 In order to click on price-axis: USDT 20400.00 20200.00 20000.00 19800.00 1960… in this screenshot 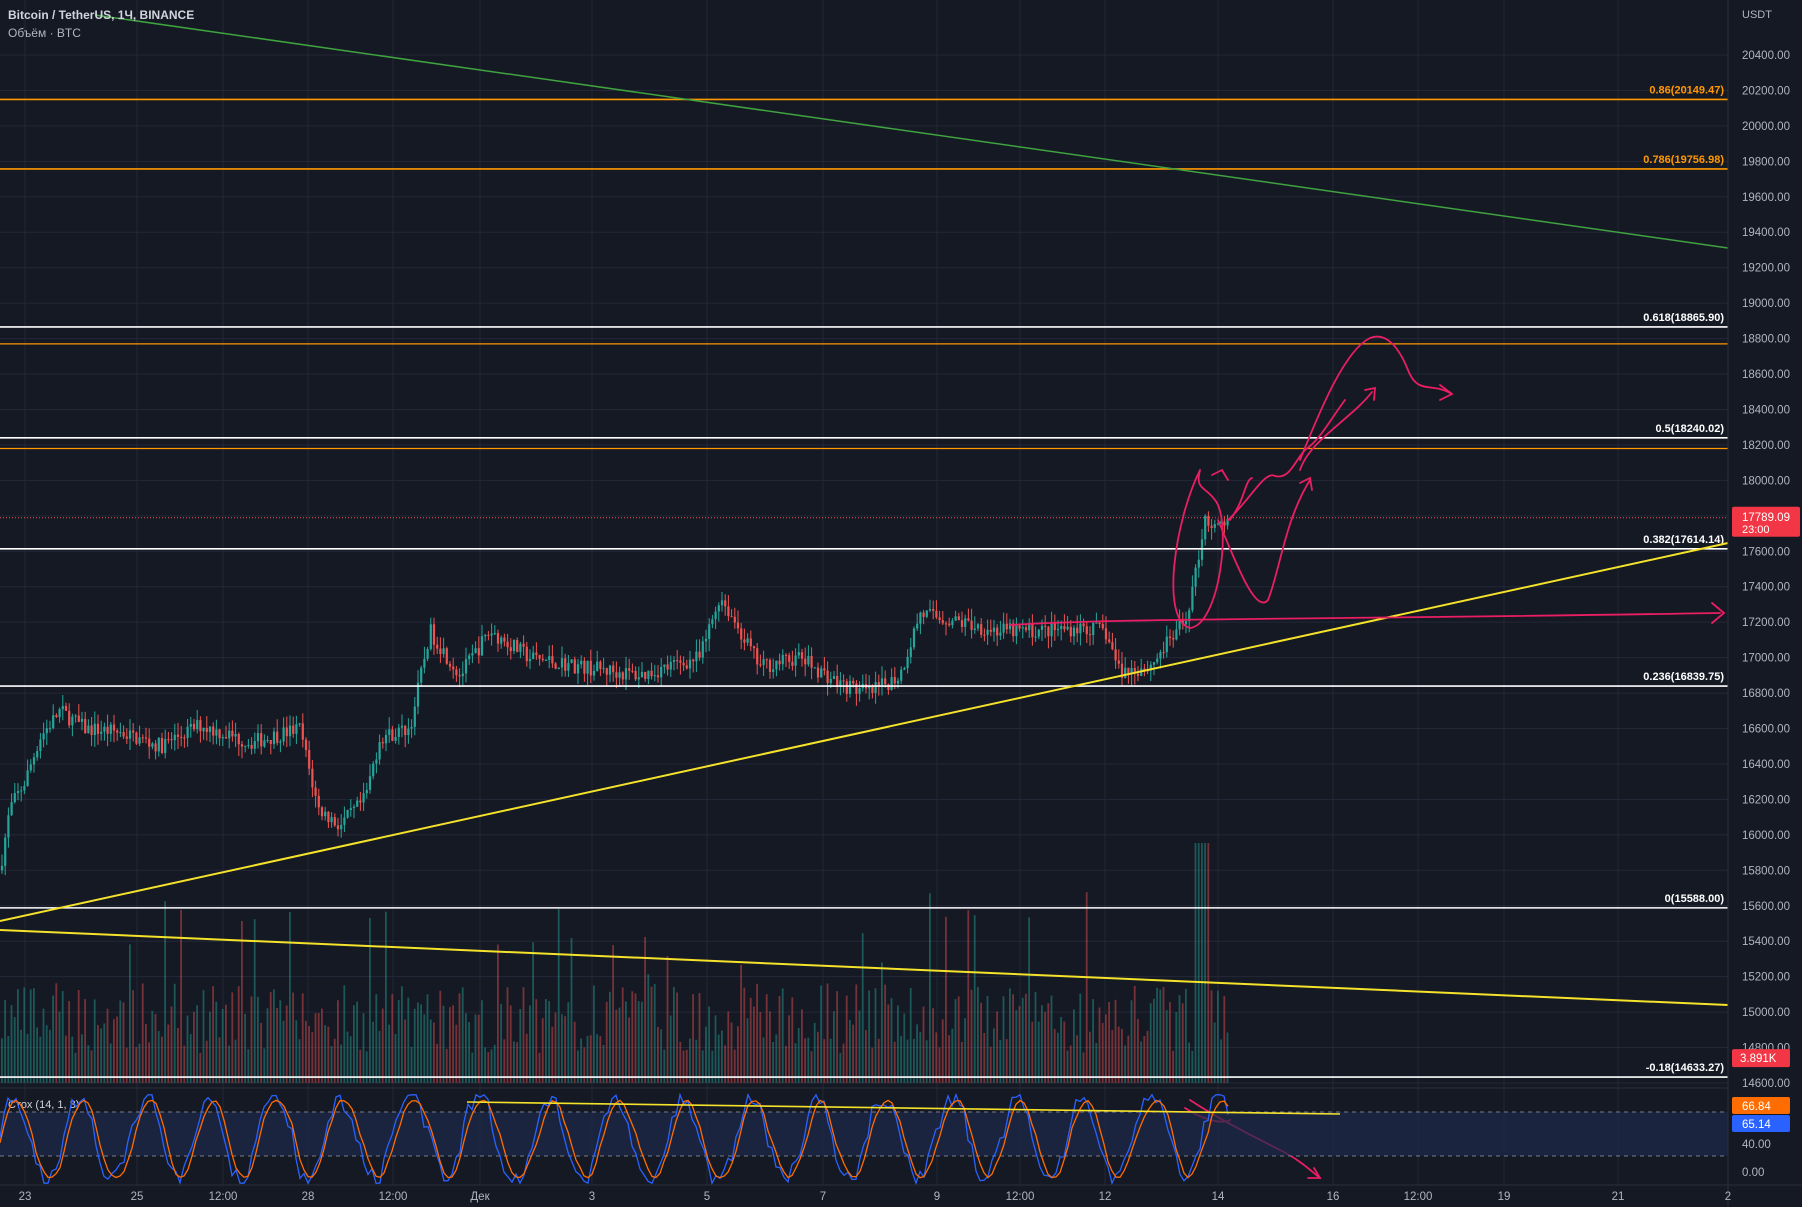, I will do `click(1764, 603)`.